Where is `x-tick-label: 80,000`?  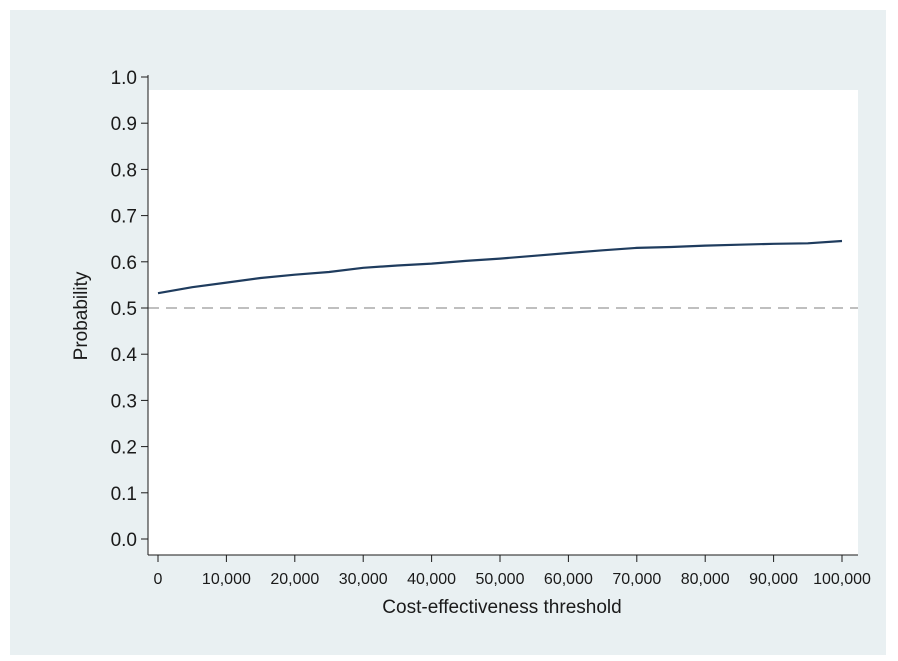
x-tick-label: 80,000 is located at coordinates (705, 579).